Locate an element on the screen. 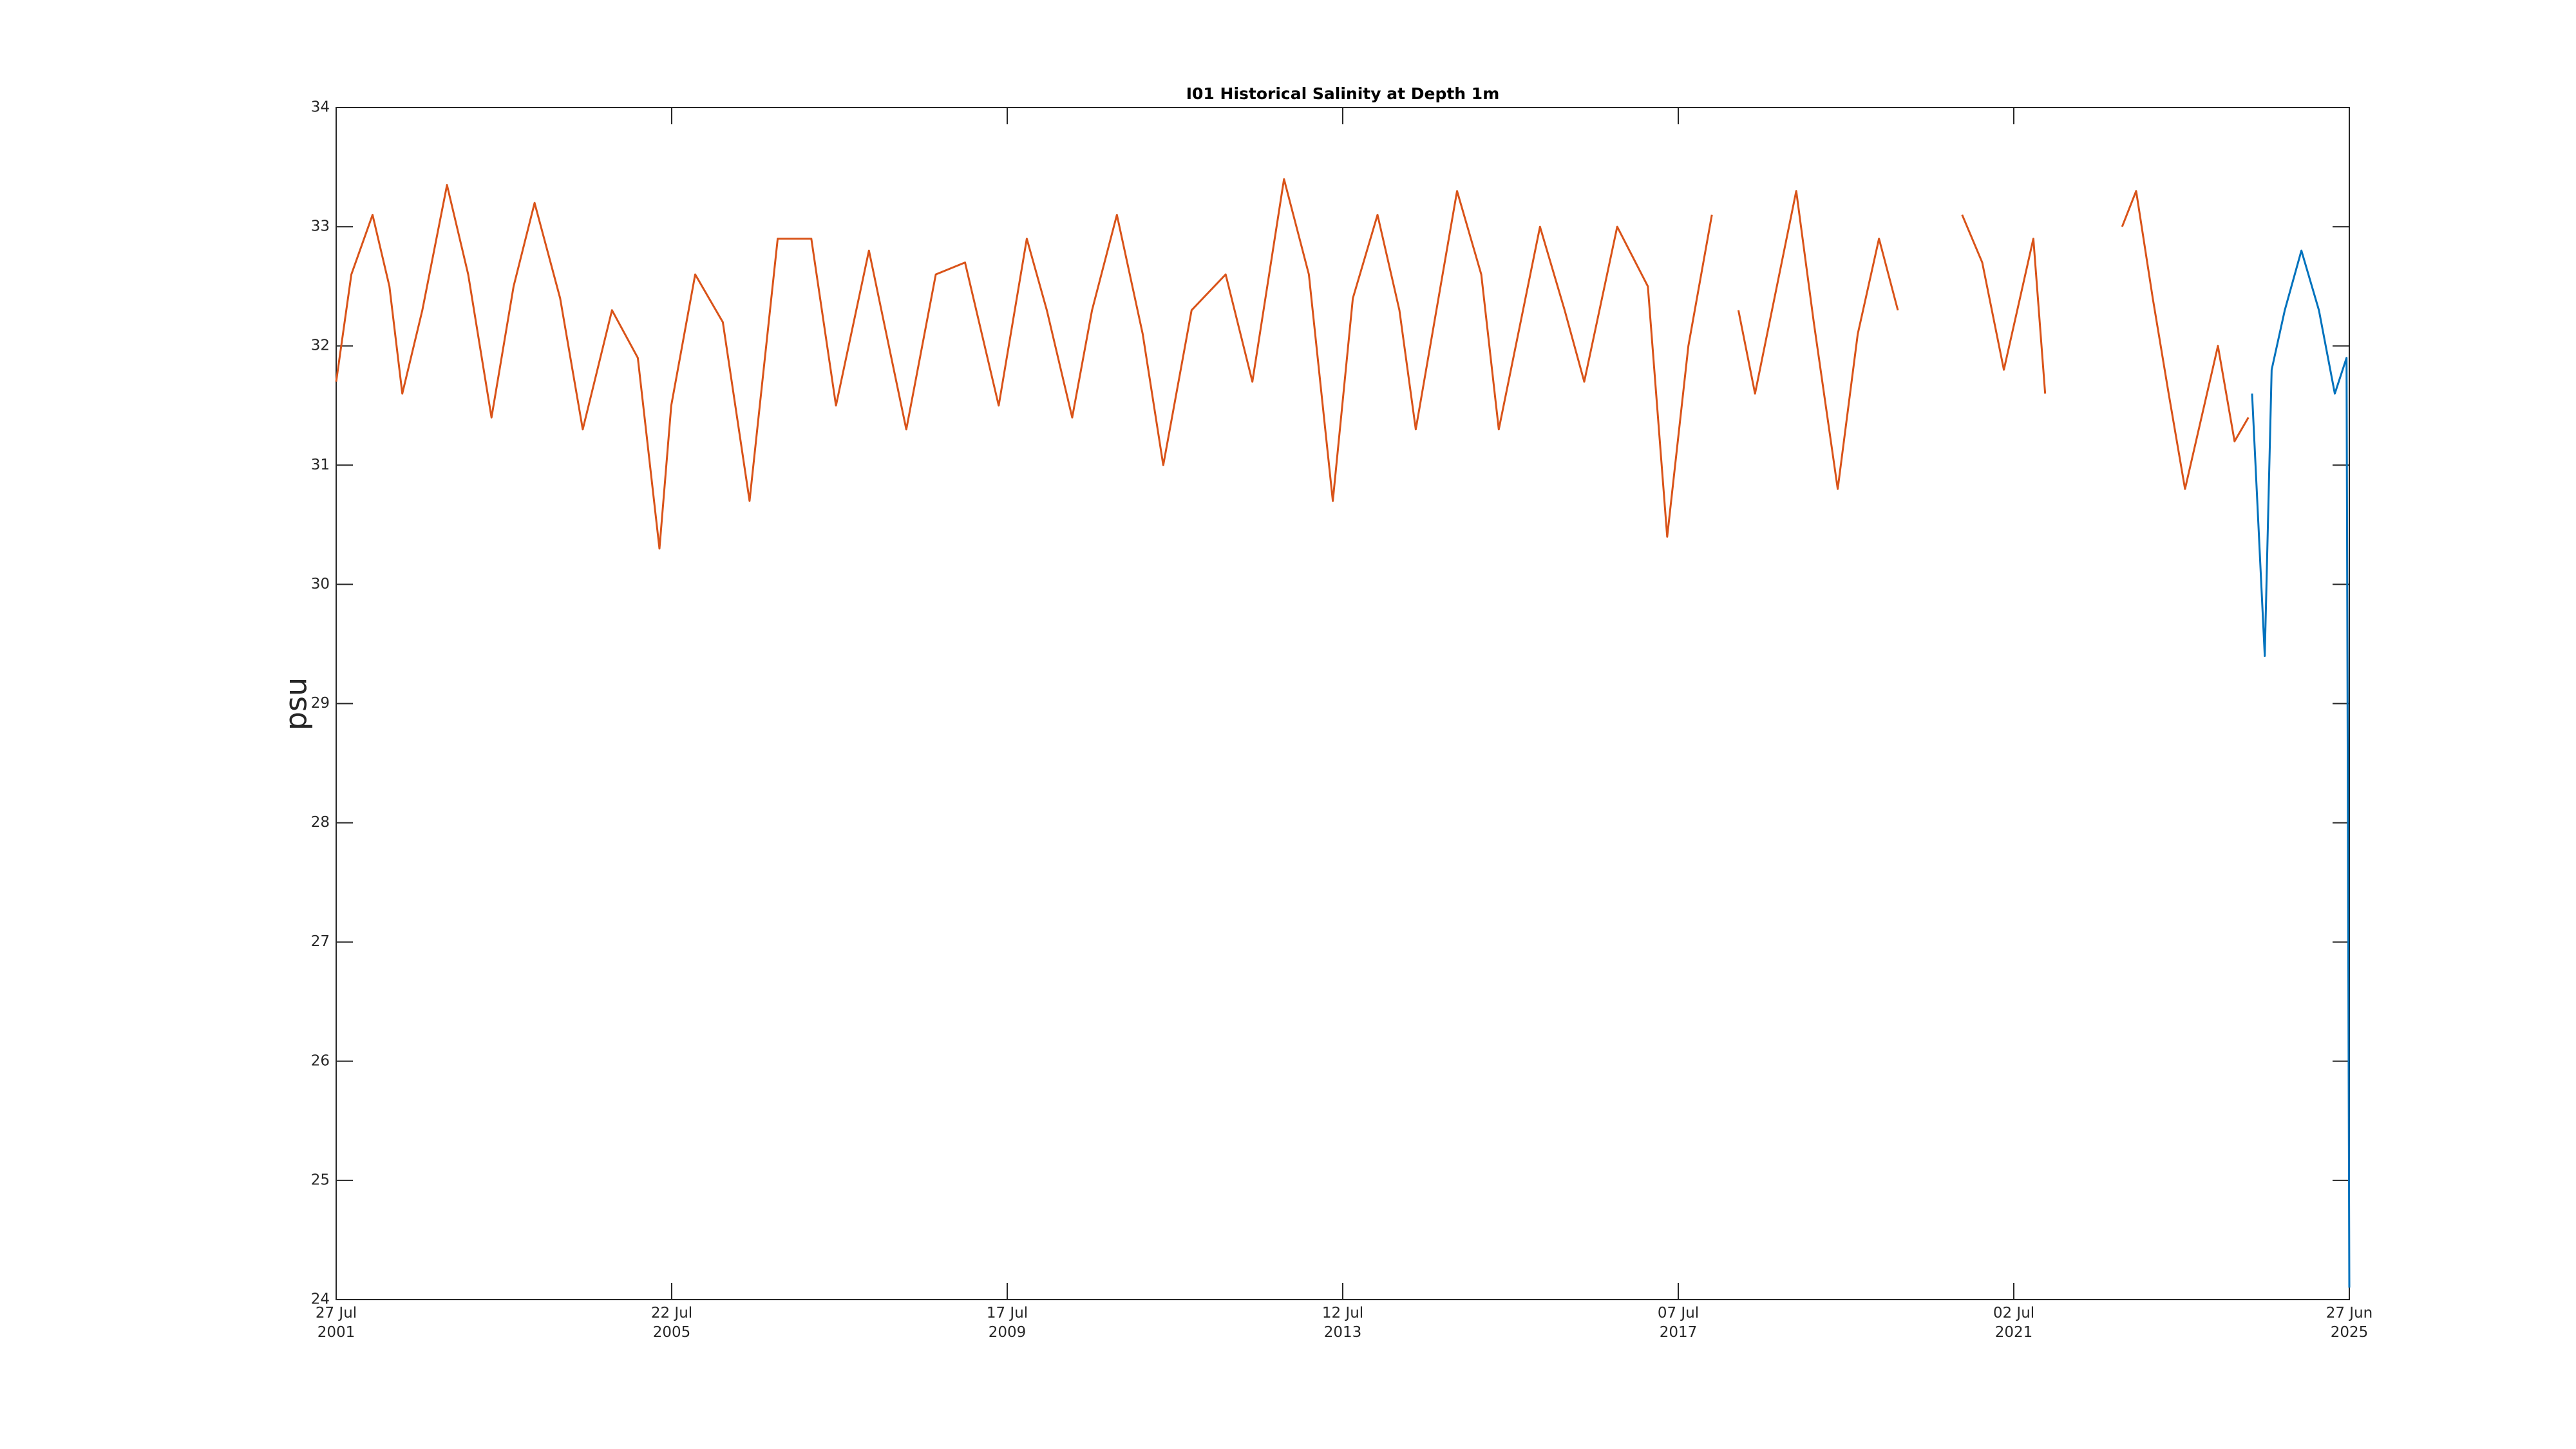 The height and width of the screenshot is (1449, 2576). x-tick-label: 2021 is located at coordinates (2014, 1333).